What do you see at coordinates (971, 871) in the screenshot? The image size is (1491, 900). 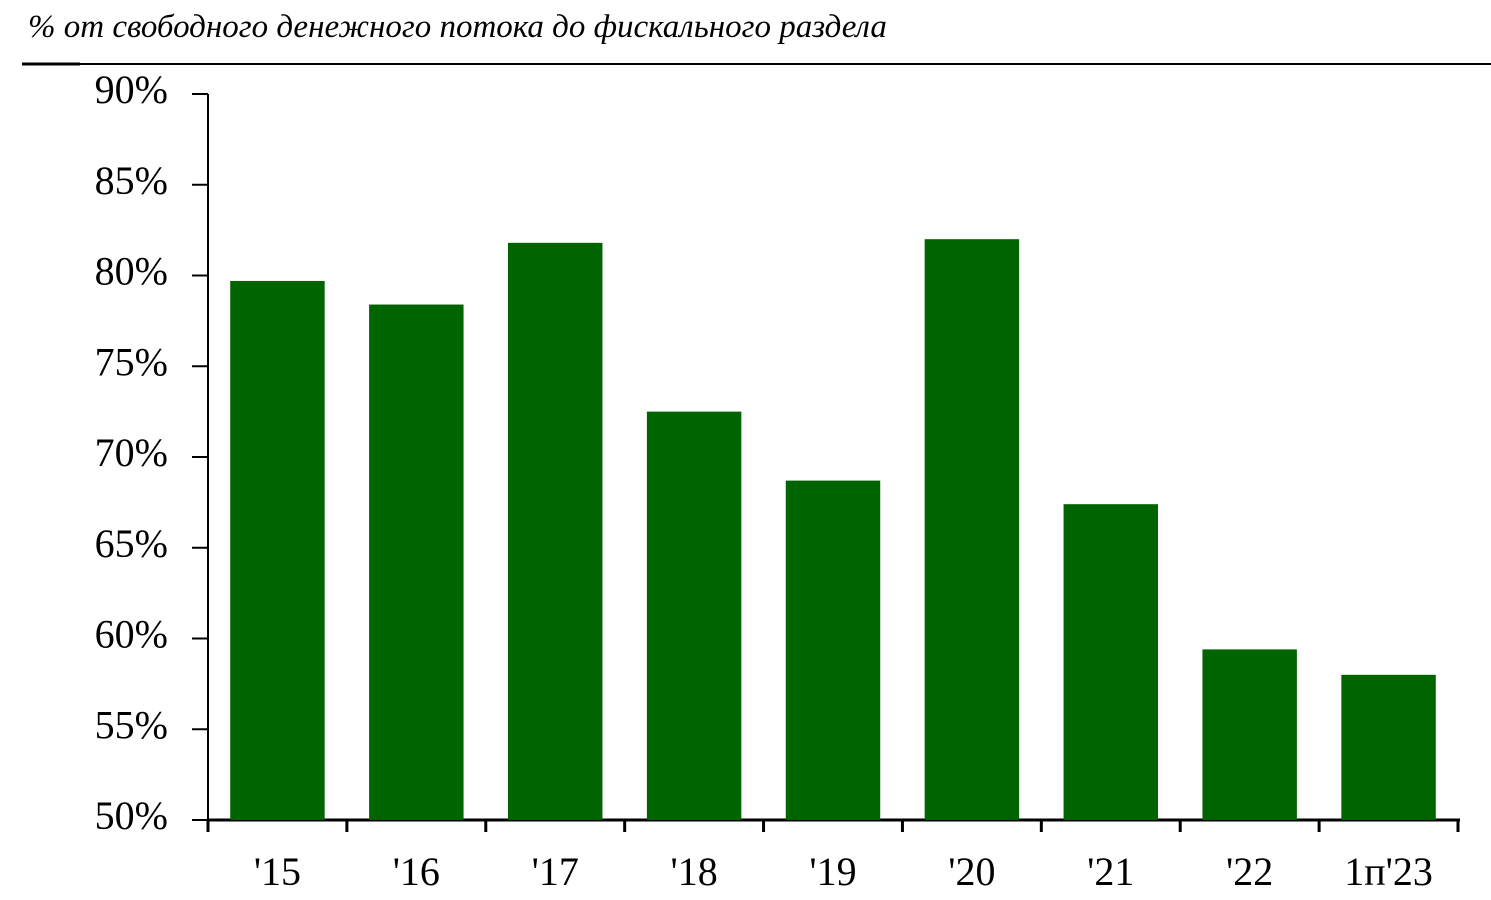 I see `x-tick-label: '20` at bounding box center [971, 871].